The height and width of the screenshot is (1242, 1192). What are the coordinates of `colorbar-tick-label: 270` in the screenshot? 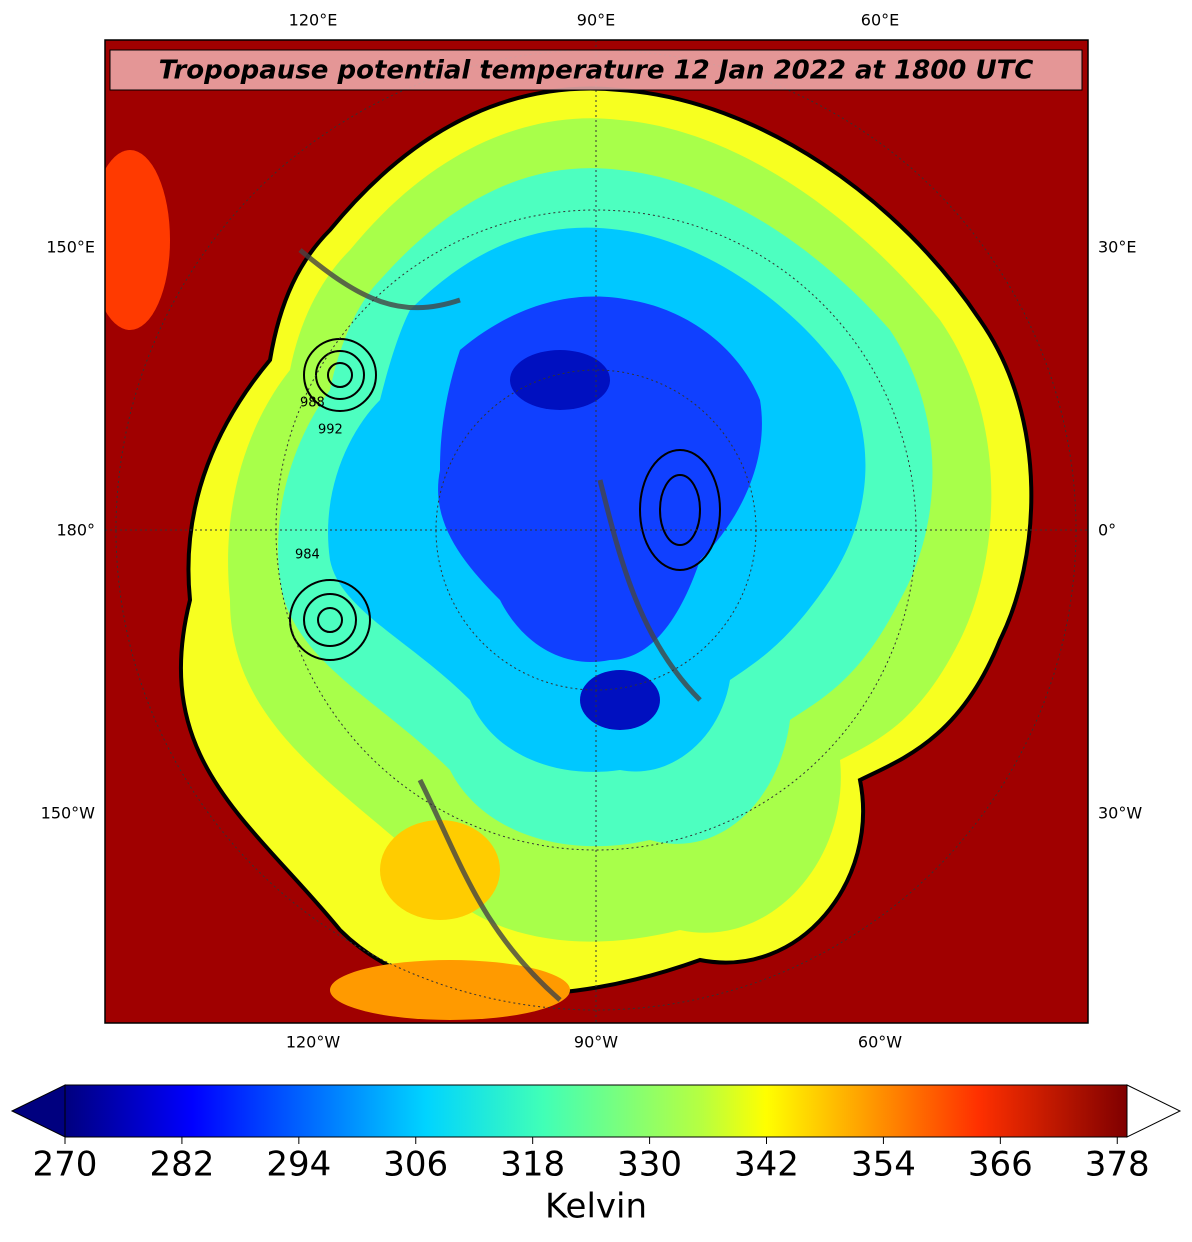 It's located at (65, 1165).